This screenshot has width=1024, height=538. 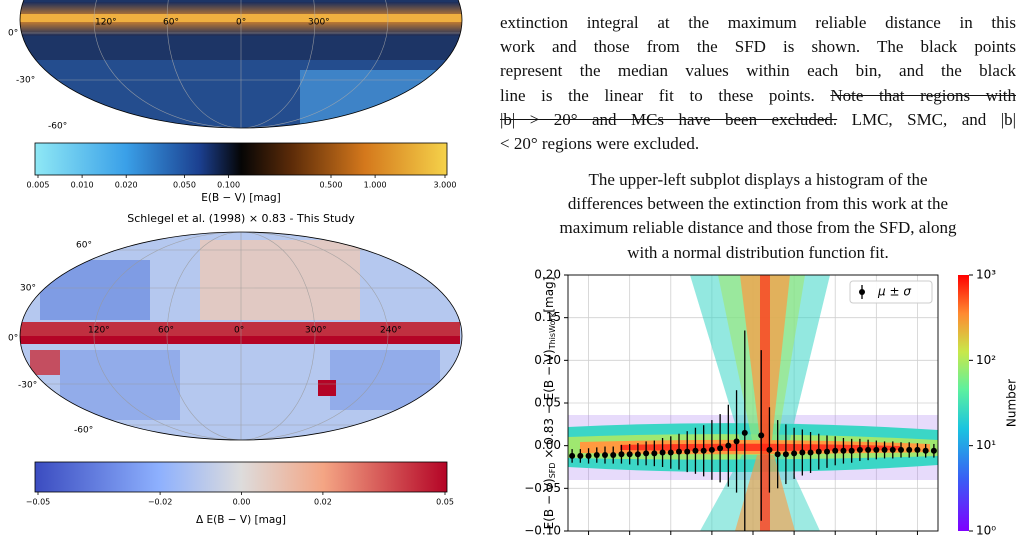 I want to click on lon-label: 300°, so click(x=316, y=331).